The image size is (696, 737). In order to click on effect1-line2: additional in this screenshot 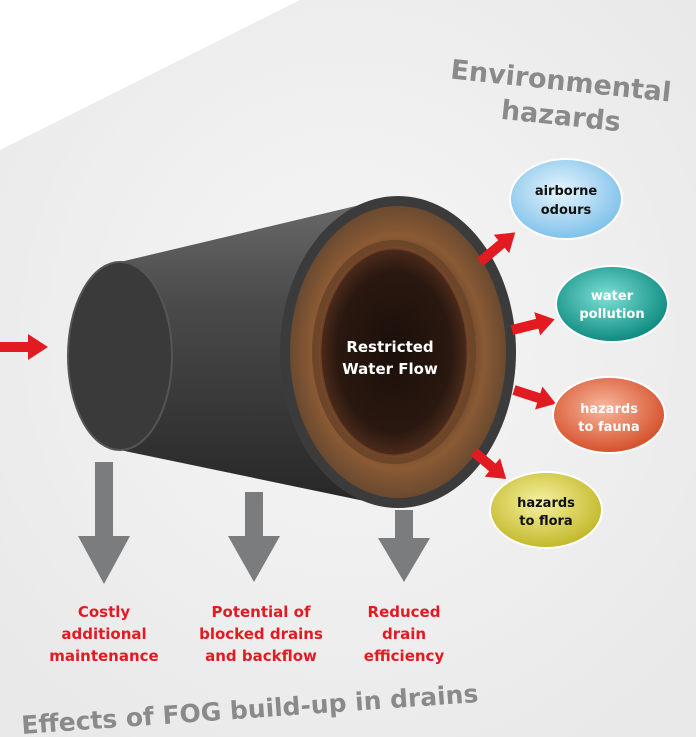, I will do `click(103, 634)`.